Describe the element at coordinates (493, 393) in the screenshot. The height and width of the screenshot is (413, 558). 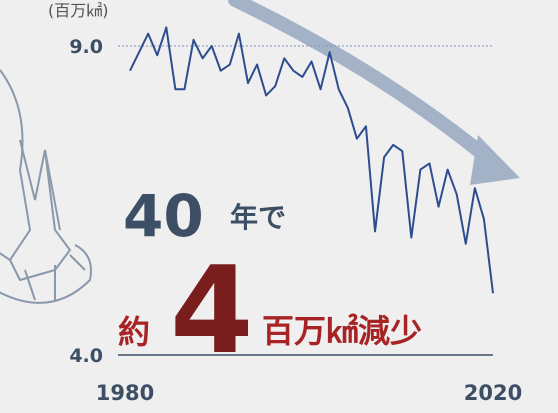
I see `x-tick-label: 2020` at that location.